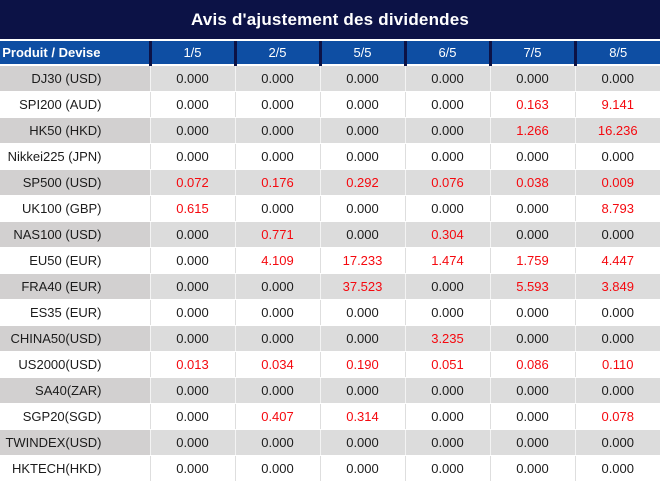 This screenshot has height=483, width=660. Describe the element at coordinates (532, 182) in the screenshot. I see `value-cell: 0.038` at that location.